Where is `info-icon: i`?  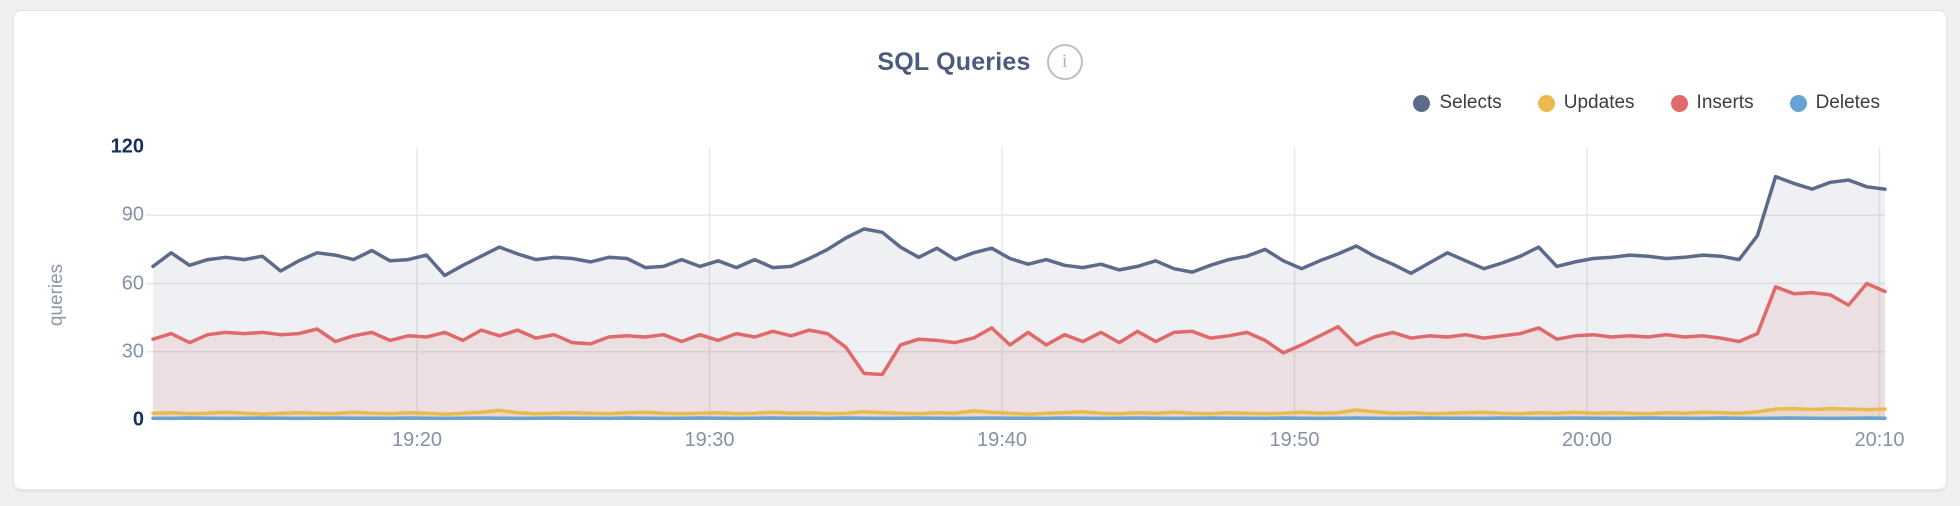
info-icon: i is located at coordinates (1064, 62).